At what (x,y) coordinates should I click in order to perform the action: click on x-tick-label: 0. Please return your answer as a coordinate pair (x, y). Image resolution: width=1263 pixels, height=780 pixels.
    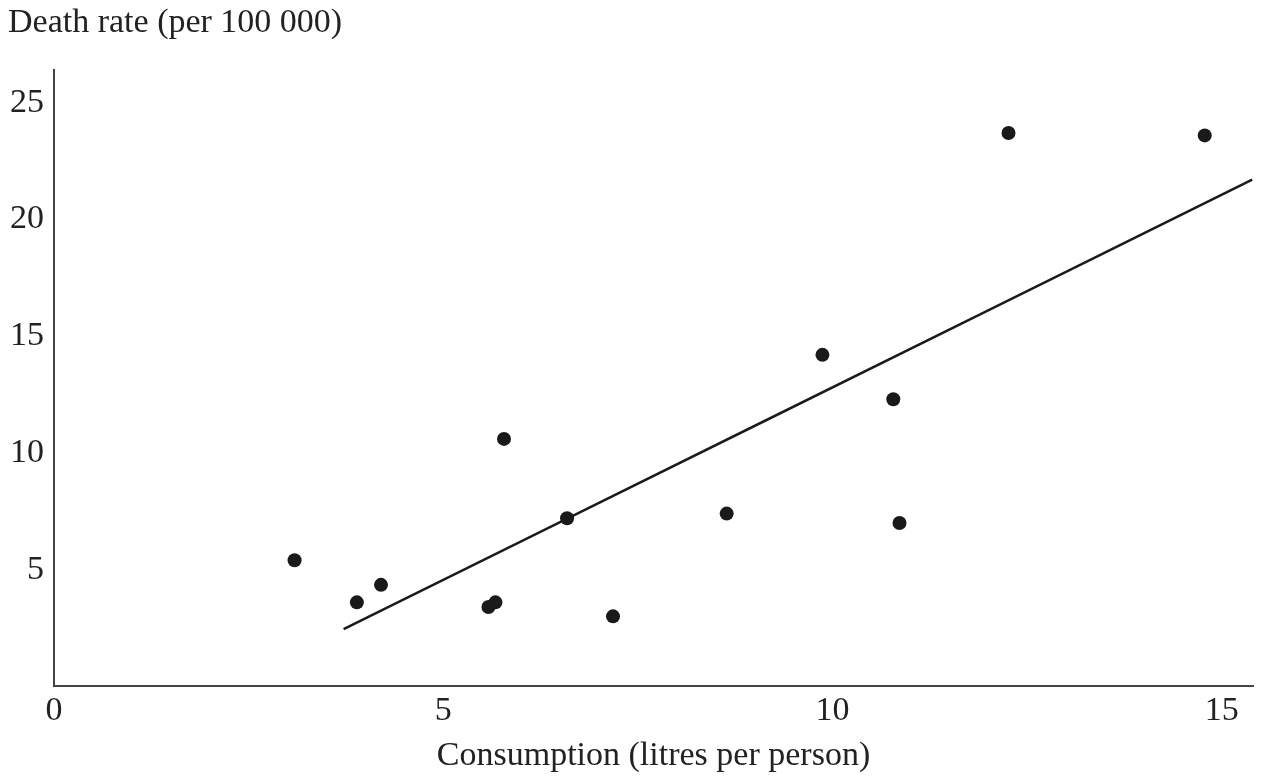
    Looking at the image, I should click on (54, 708).